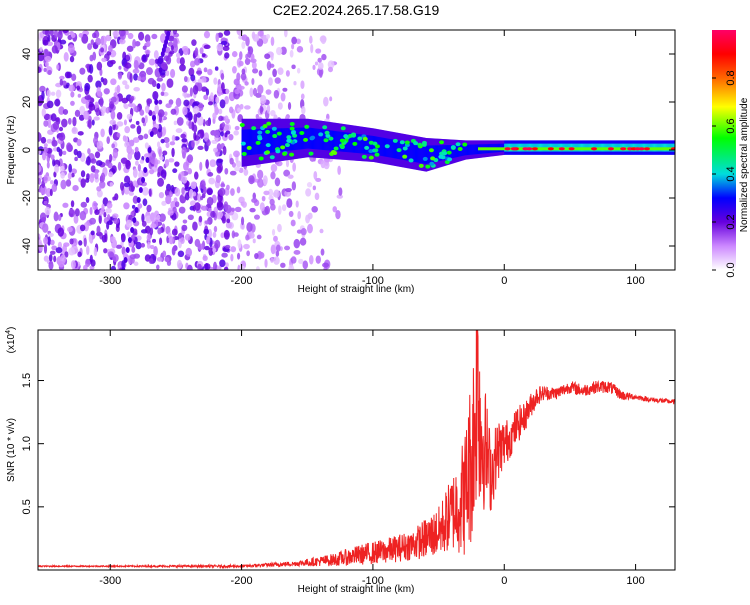  I want to click on spectrogram-x-label: Height of straight line (km), so click(356, 289).